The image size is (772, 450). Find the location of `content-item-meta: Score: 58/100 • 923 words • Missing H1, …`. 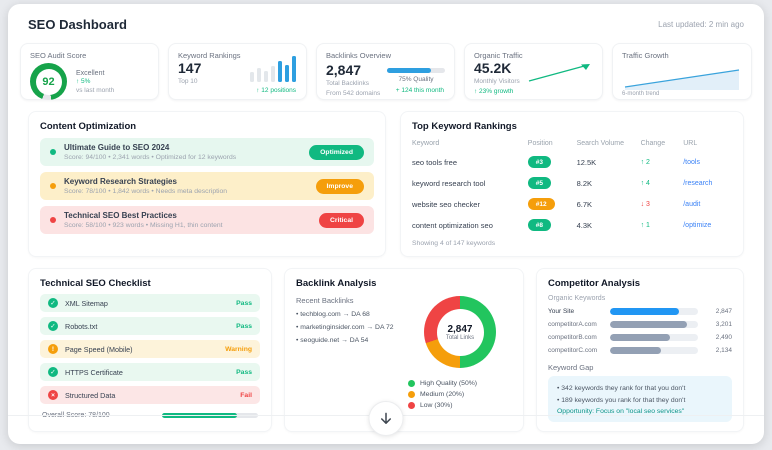

content-item-meta: Score: 58/100 • 923 words • Missing H1, … is located at coordinates (143, 225).